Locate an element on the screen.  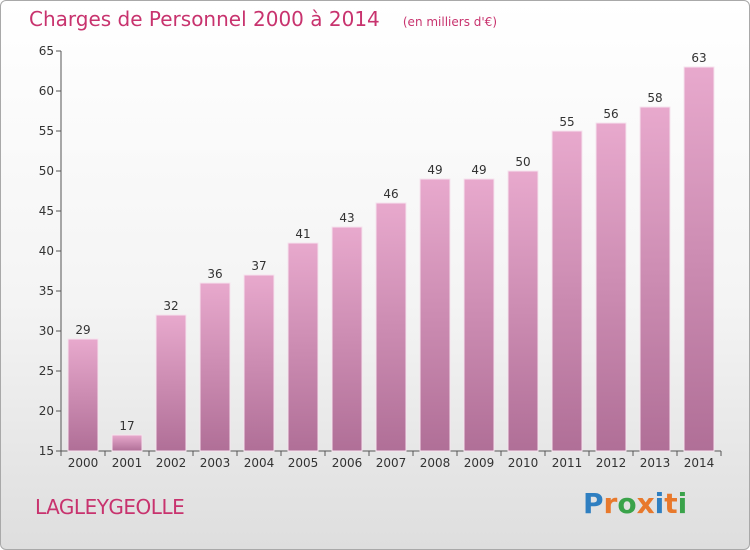
bar-2012 is located at coordinates (611, 287).